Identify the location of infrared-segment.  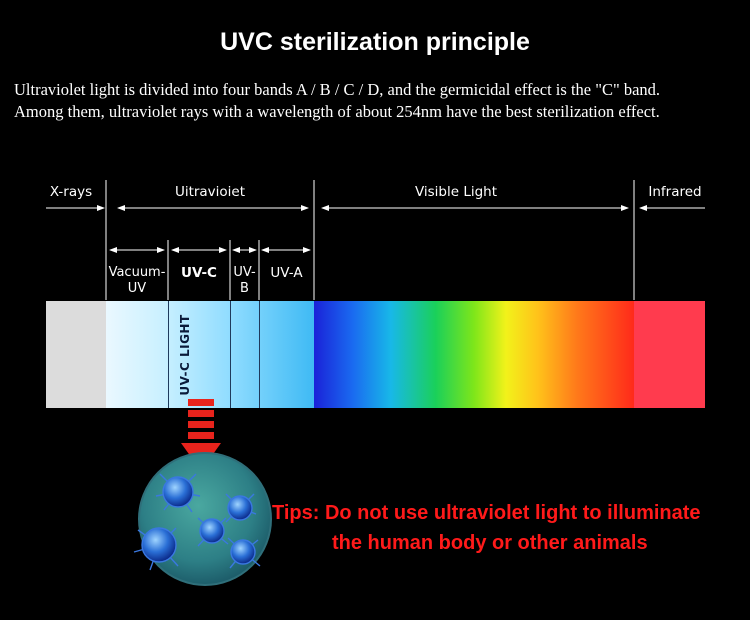
(669, 354).